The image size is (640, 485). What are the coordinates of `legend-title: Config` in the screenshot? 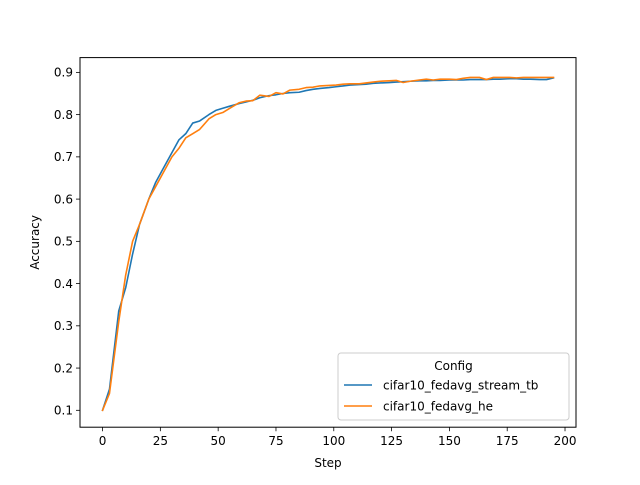 It's located at (453, 366).